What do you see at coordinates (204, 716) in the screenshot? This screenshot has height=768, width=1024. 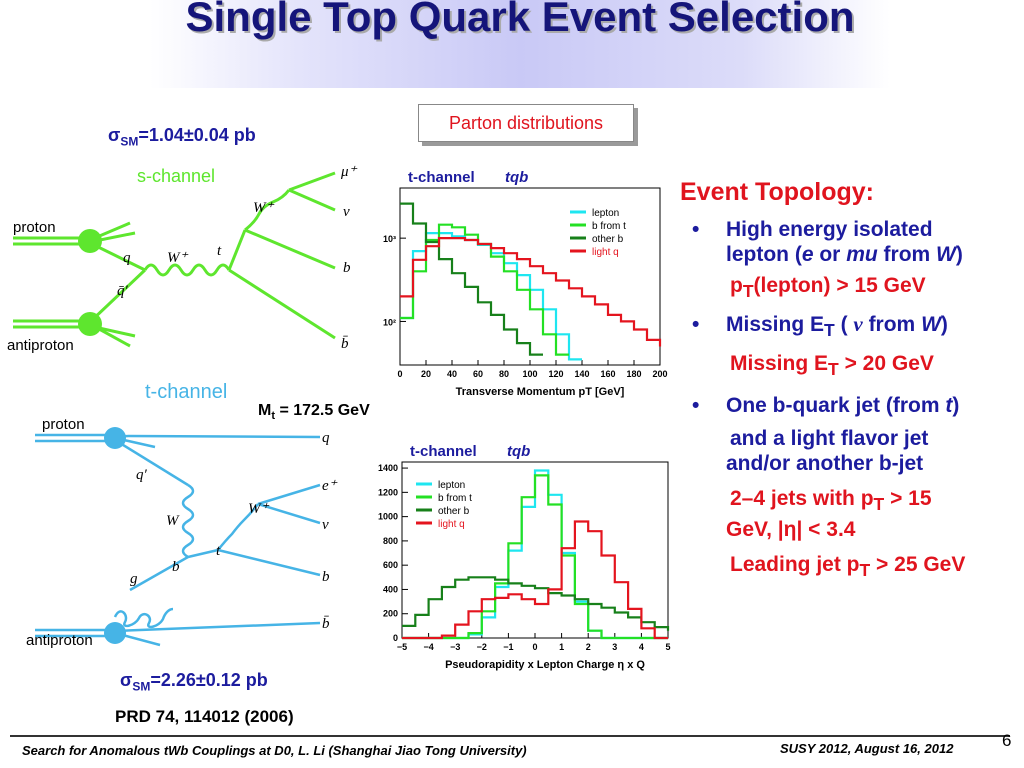 I see `reference: PRD 74, 114012 (2006)` at bounding box center [204, 716].